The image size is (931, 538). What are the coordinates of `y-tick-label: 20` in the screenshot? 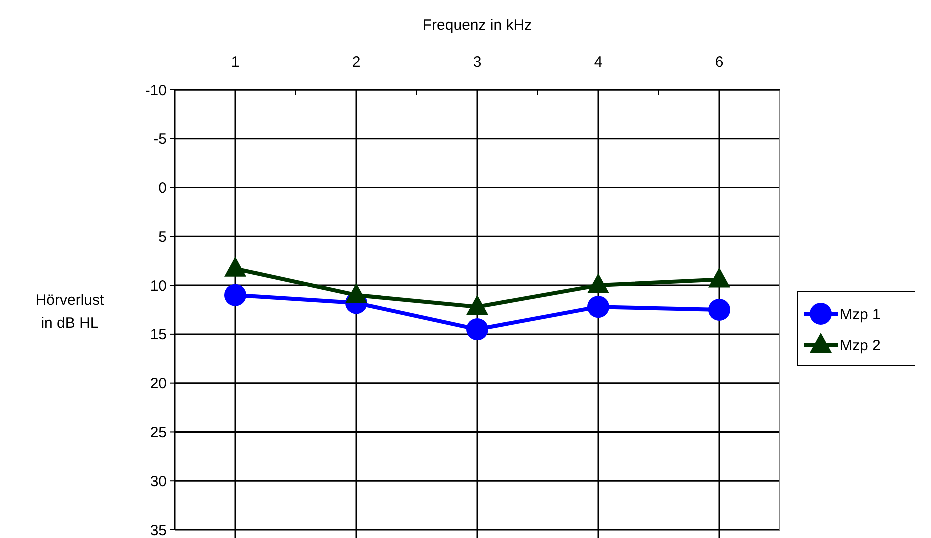 It's located at (158, 384).